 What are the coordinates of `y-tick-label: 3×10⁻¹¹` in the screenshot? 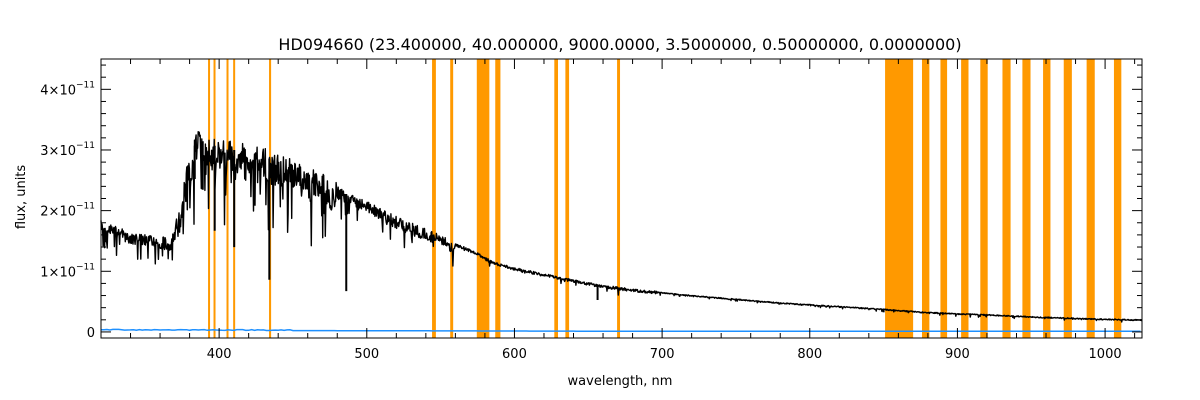 It's located at (67, 150).